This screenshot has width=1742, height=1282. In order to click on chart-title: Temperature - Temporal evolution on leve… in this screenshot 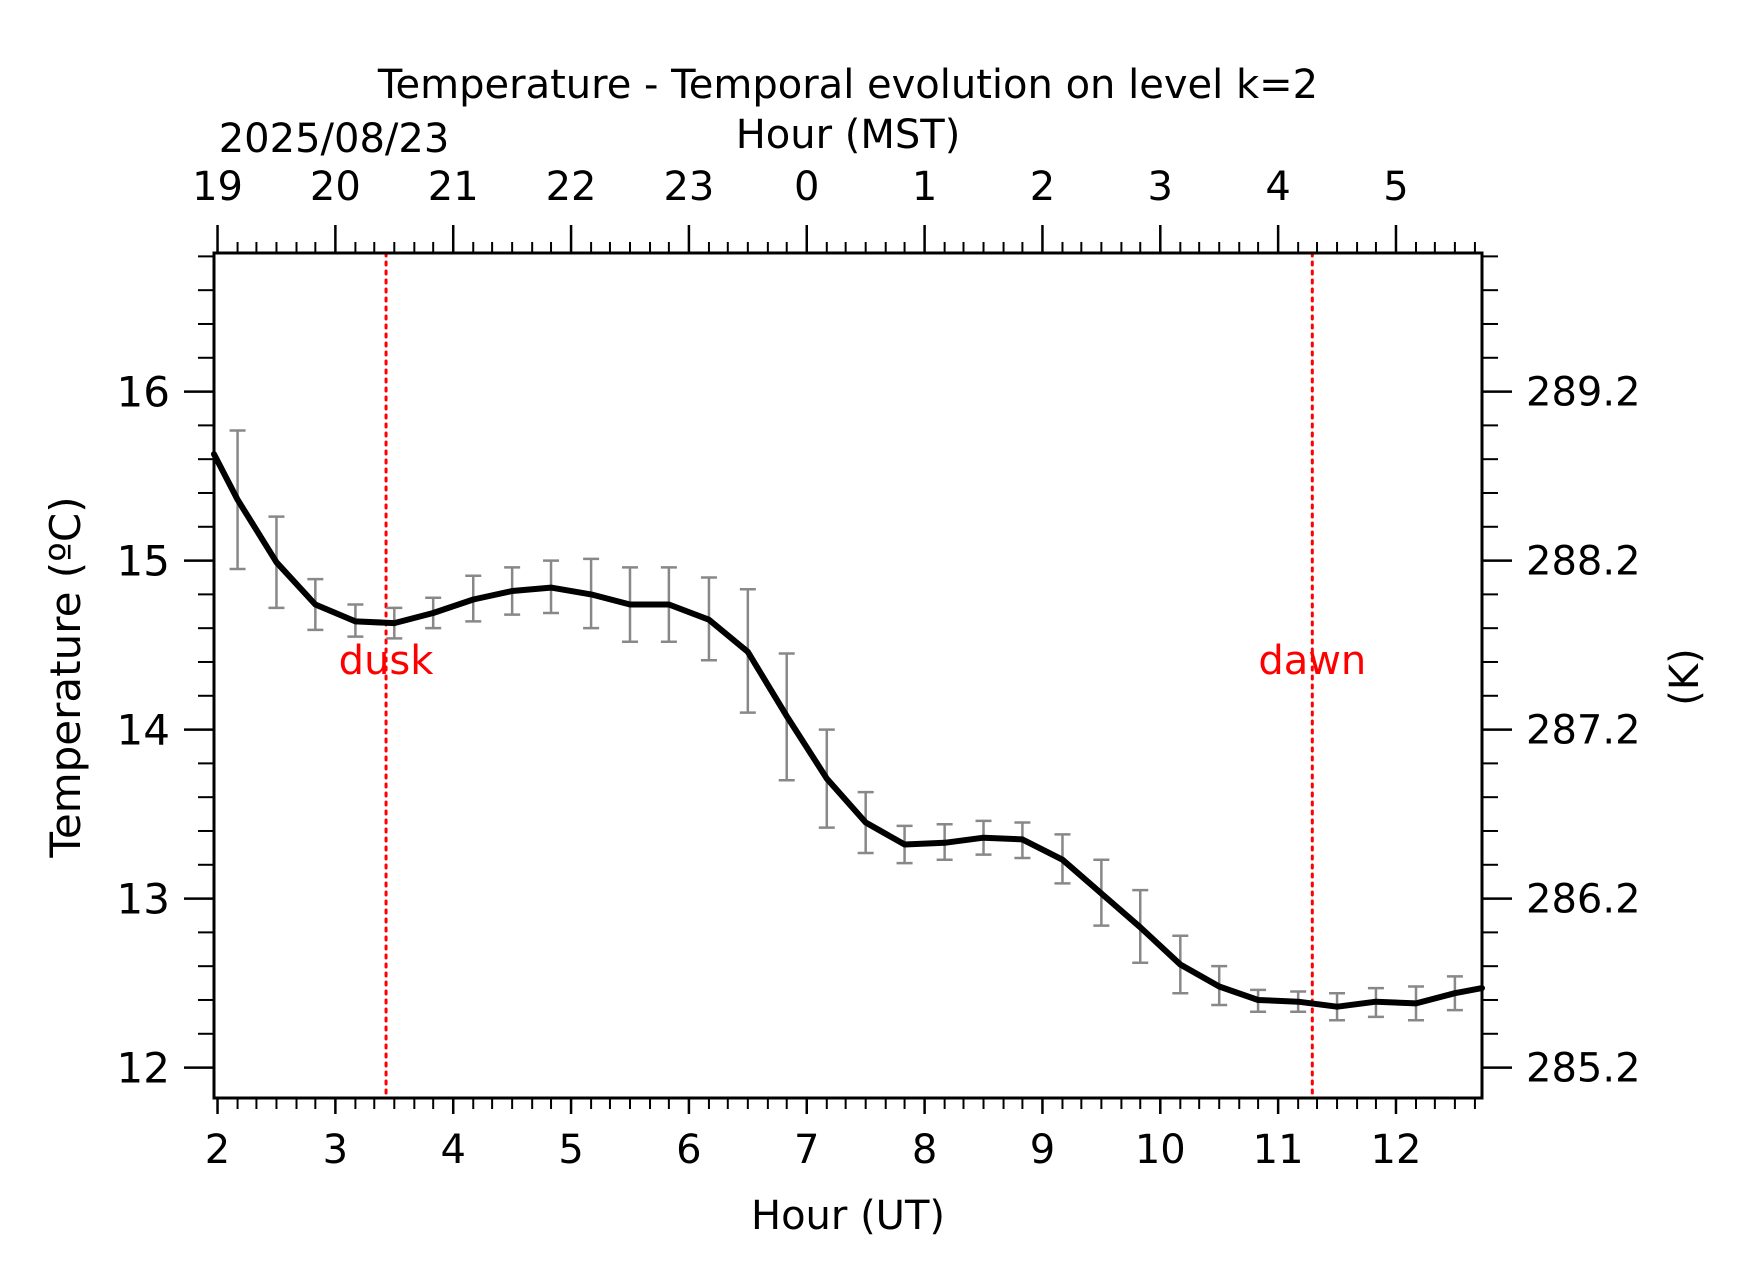, I will do `click(847, 85)`.